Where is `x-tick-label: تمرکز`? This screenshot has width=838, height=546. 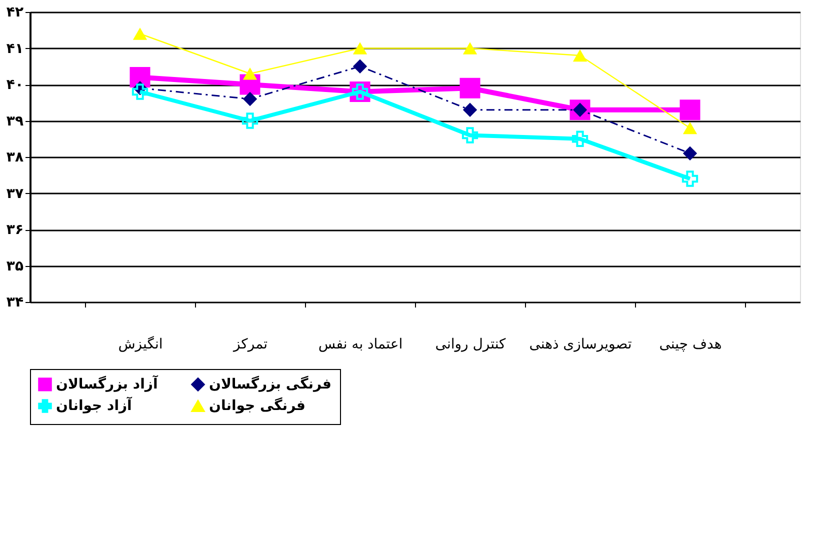 x-tick-label: تمرکز is located at coordinates (250, 344).